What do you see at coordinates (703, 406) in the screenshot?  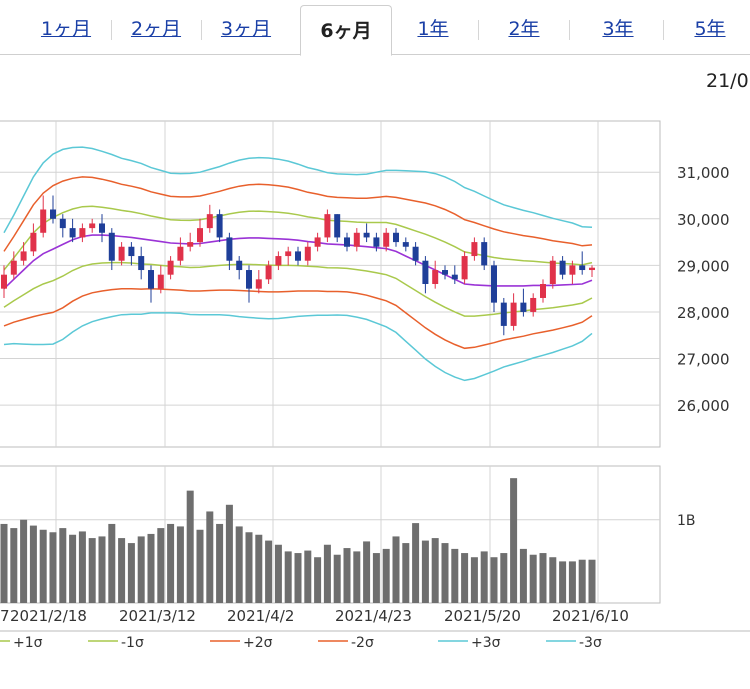 I see `price-tick-label: 26,000` at bounding box center [703, 406].